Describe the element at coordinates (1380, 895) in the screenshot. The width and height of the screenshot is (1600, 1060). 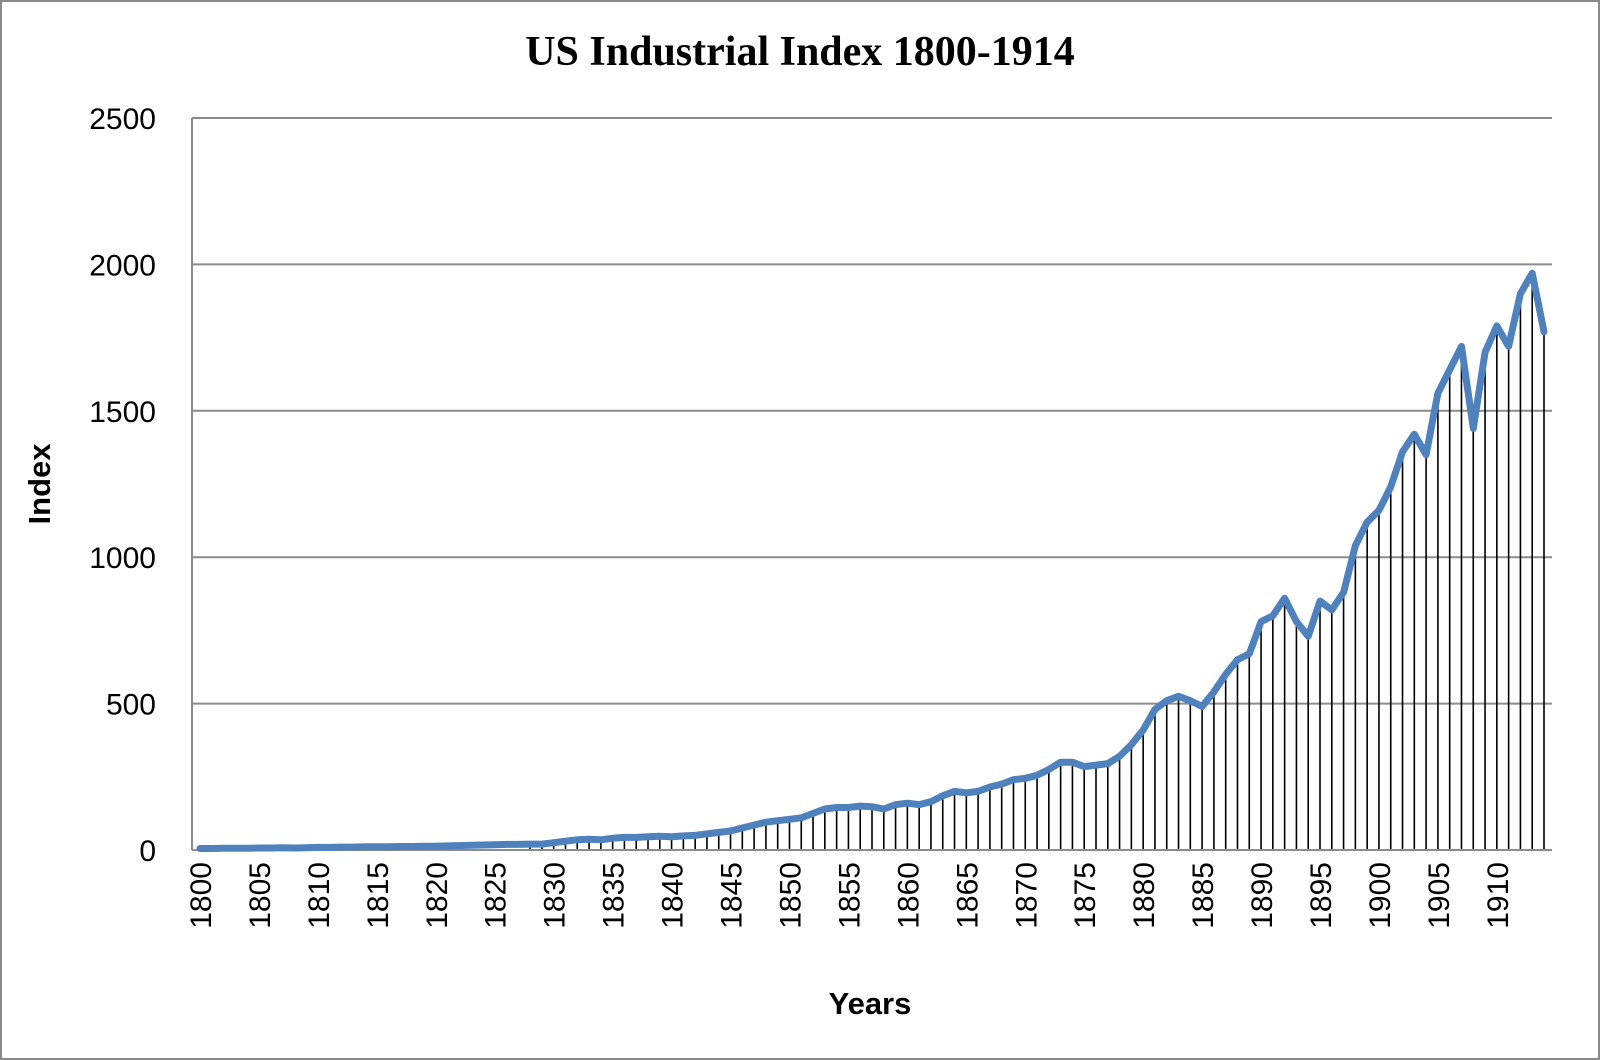
I see `x-tick-label: 1900` at that location.